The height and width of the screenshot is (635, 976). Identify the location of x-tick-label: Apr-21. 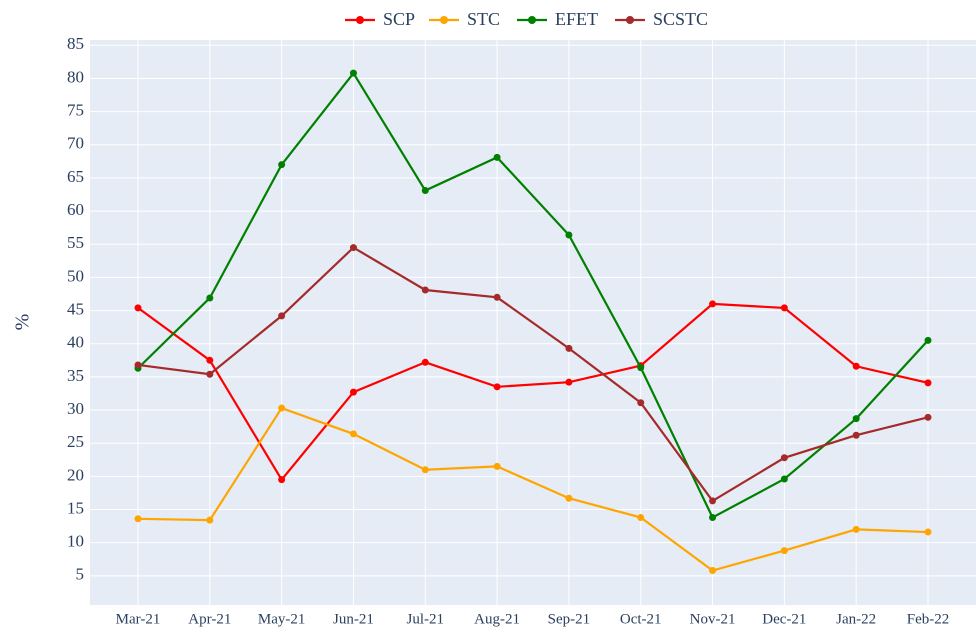
(209, 619).